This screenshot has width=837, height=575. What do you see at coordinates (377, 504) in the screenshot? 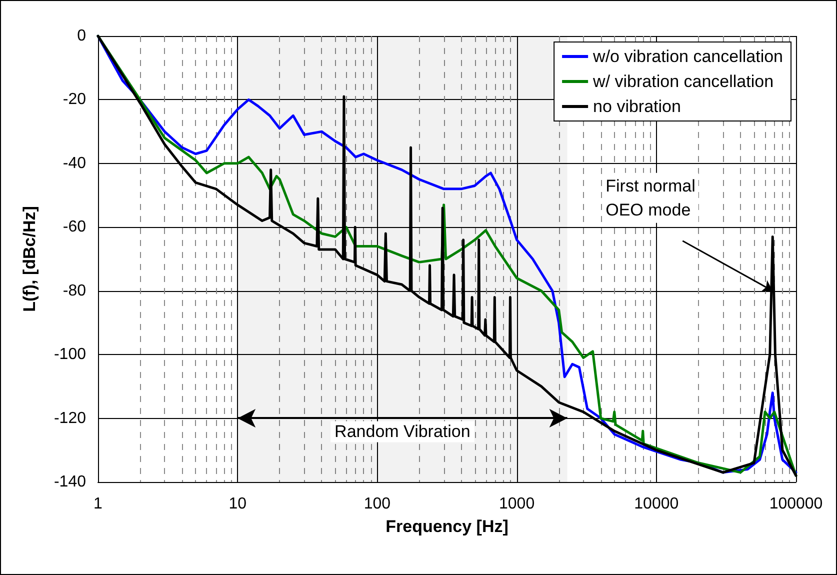
I see `x-tick-label: 100` at bounding box center [377, 504].